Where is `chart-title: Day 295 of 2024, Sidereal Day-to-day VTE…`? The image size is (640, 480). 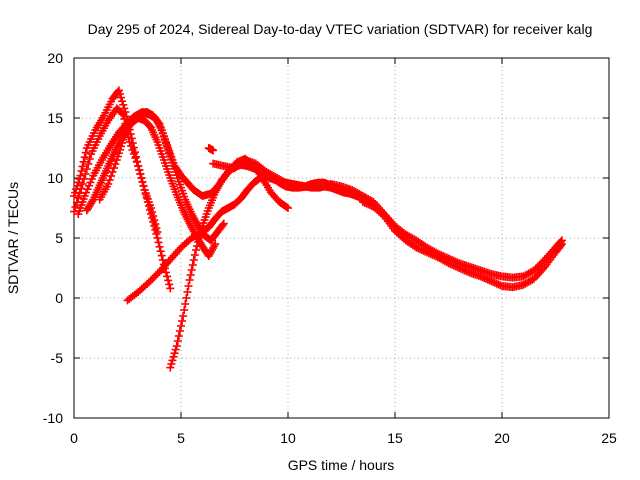
chart-title: Day 295 of 2024, Sidereal Day-to-day VTE… is located at coordinates (340, 29).